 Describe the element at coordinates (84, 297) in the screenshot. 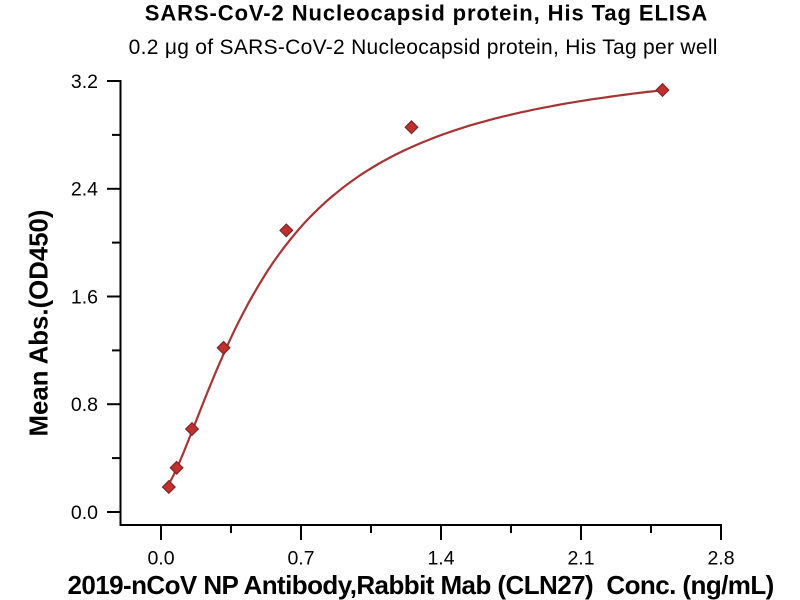

I see `svg-text: 1.6` at that location.